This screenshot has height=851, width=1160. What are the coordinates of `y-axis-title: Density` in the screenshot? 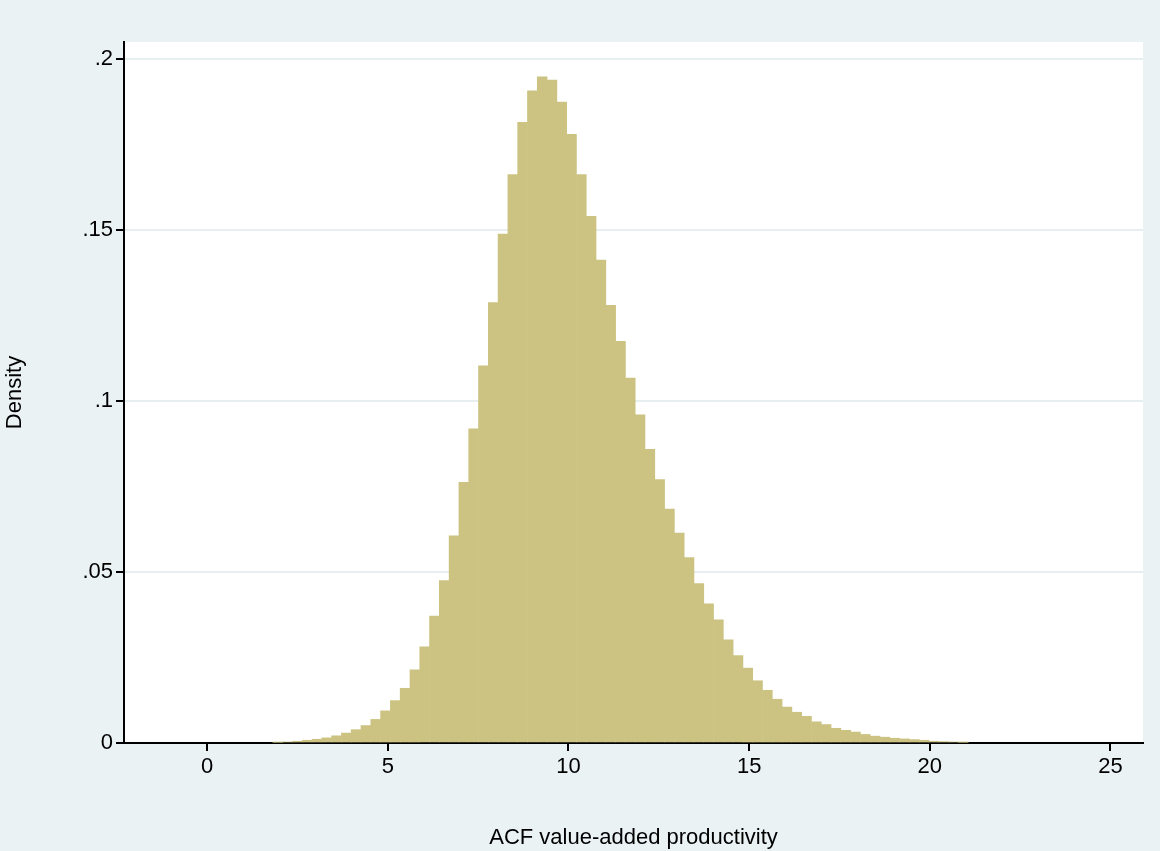 It's located at (14, 392).